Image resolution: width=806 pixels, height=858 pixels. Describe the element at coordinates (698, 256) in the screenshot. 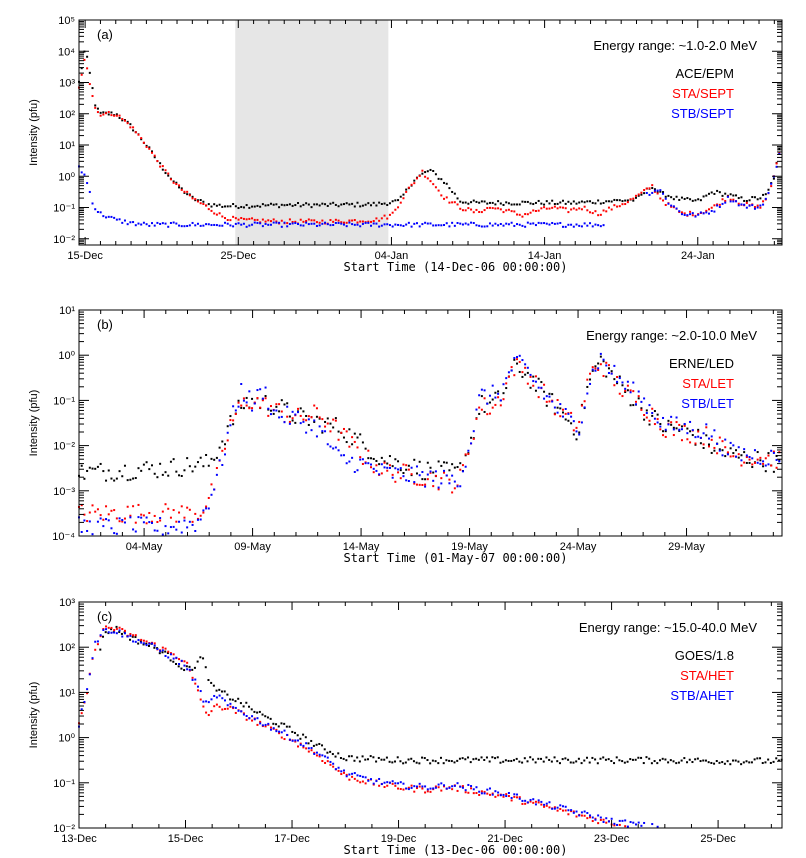

I see `x-tick-label: 24-Jan` at that location.